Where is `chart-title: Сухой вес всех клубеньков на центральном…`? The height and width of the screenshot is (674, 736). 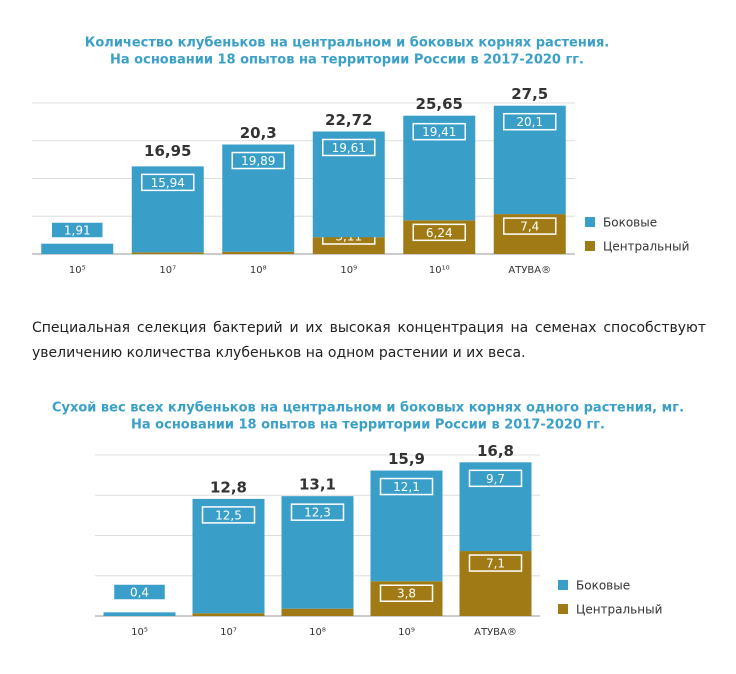 chart-title: Сухой вес всех клубеньков на центральном… is located at coordinates (368, 408).